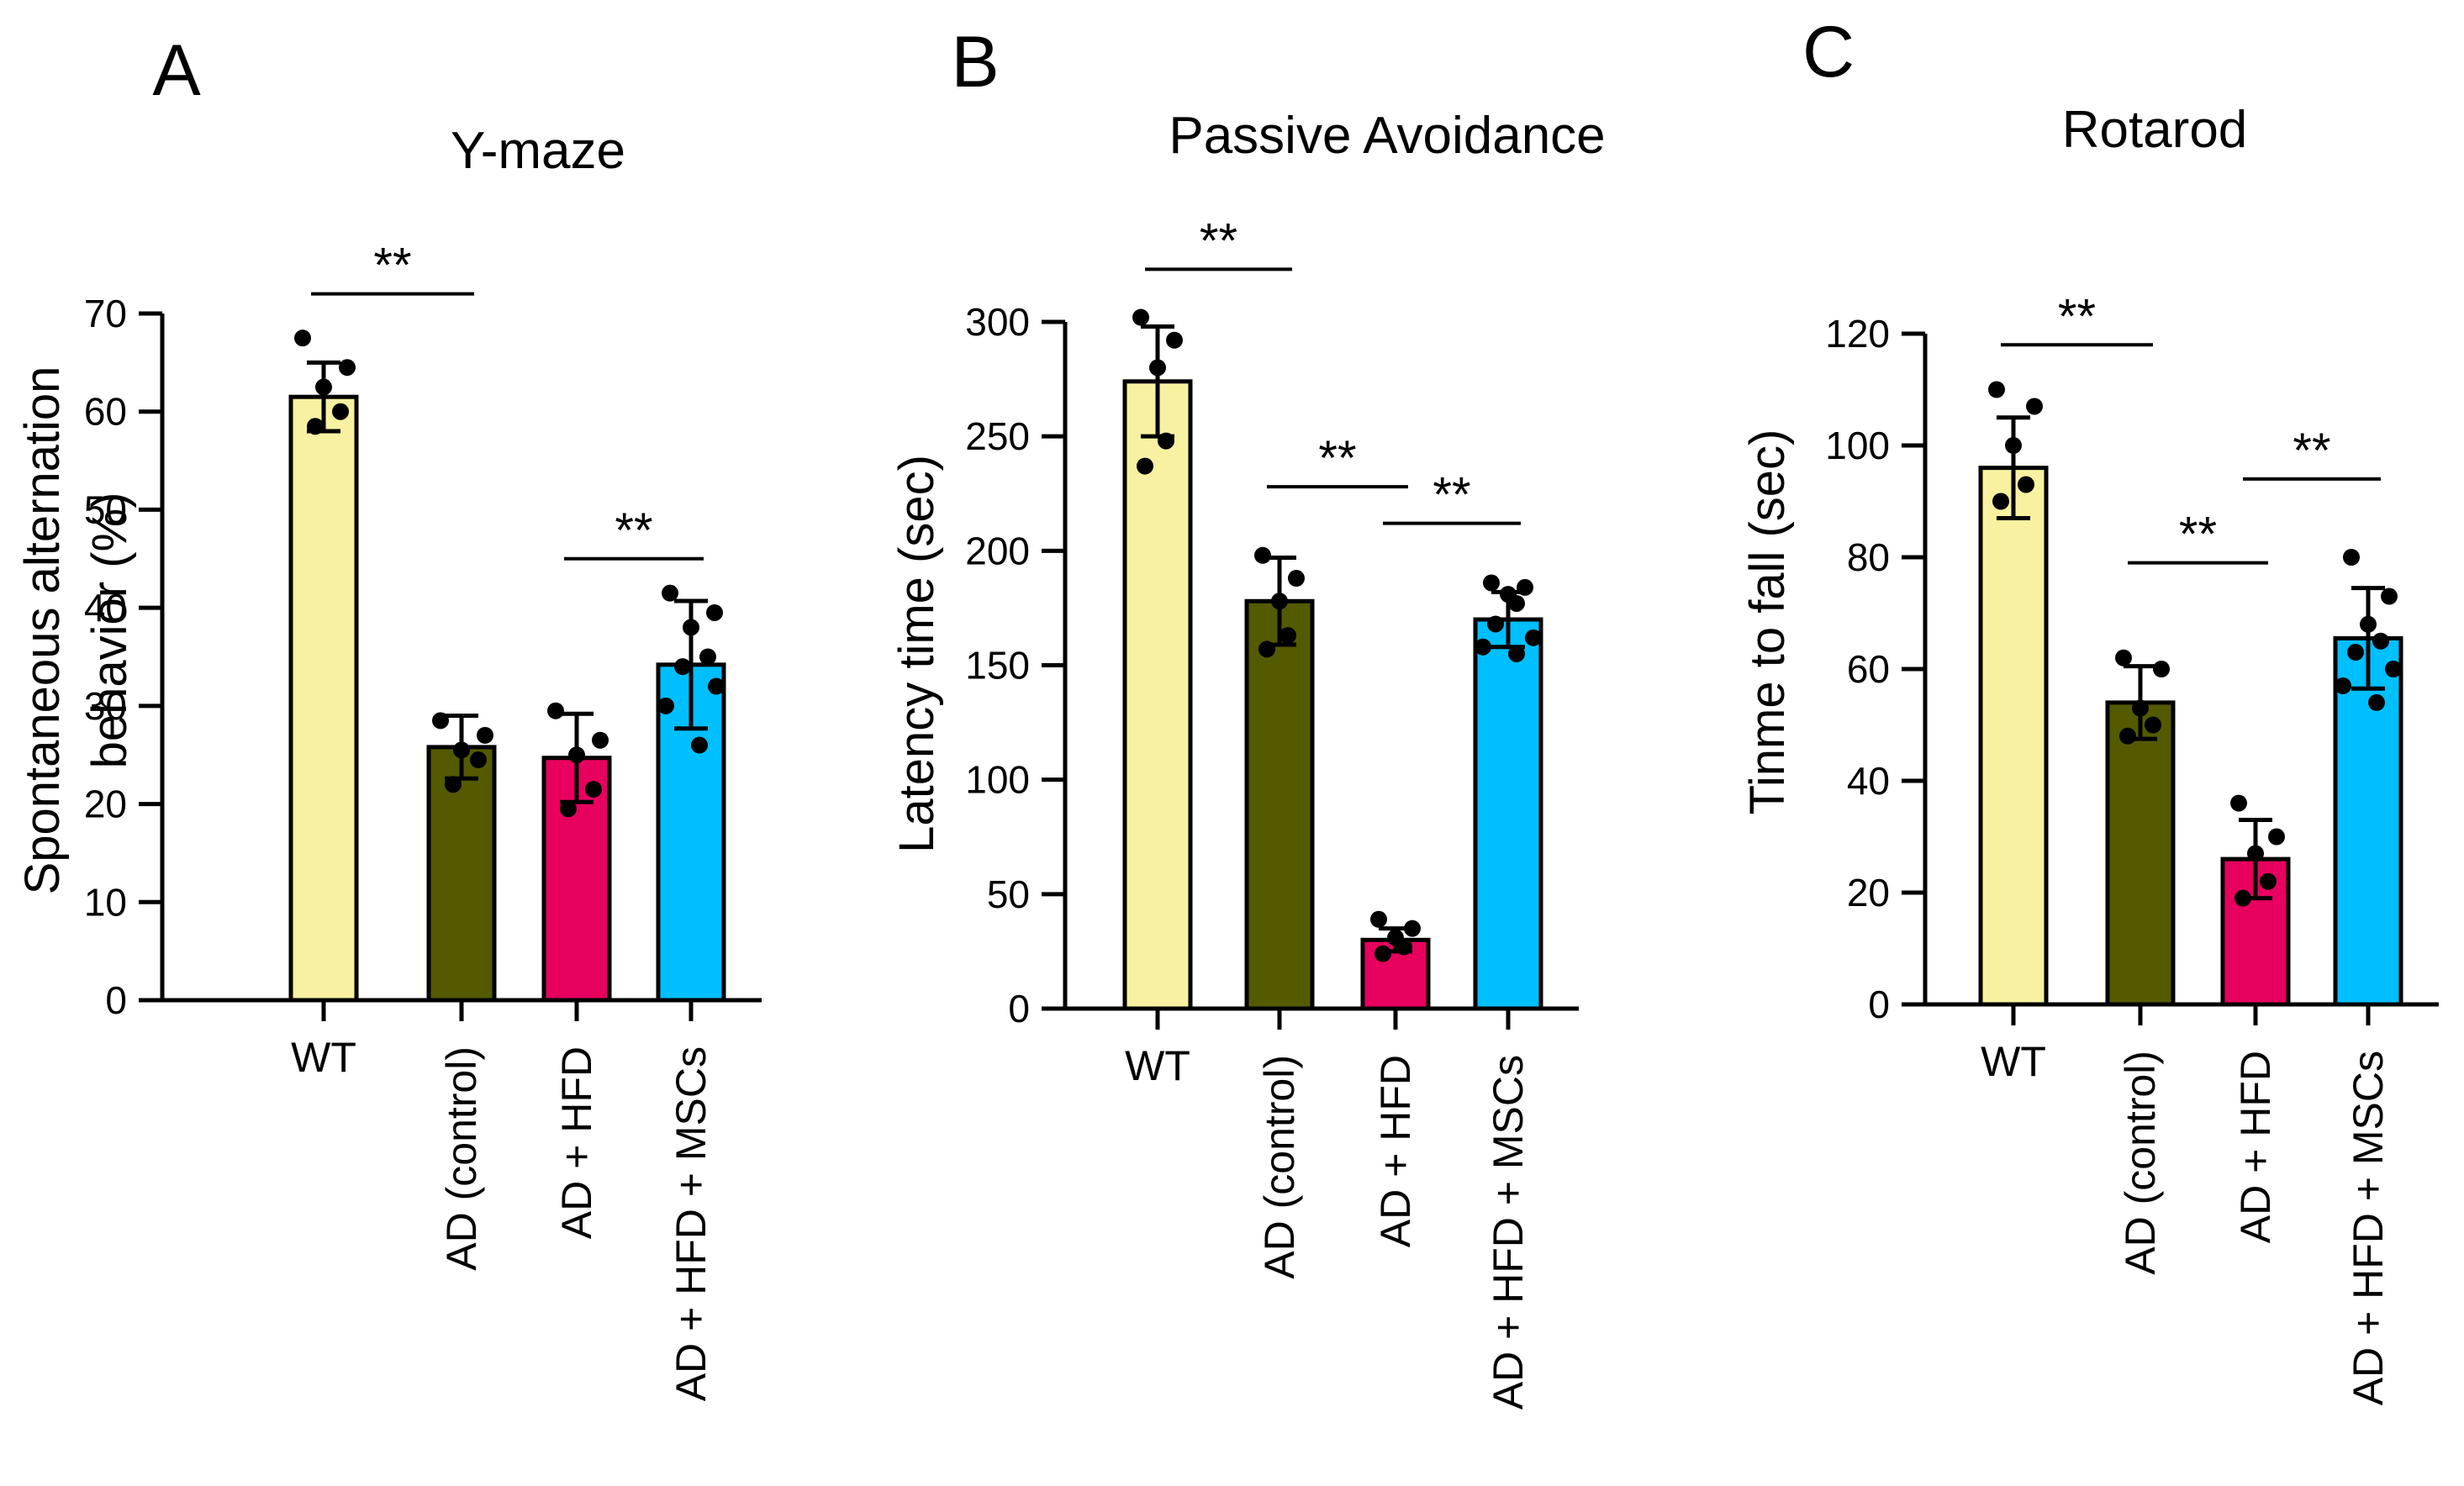  I want to click on y-tick-label: 10, so click(105, 902).